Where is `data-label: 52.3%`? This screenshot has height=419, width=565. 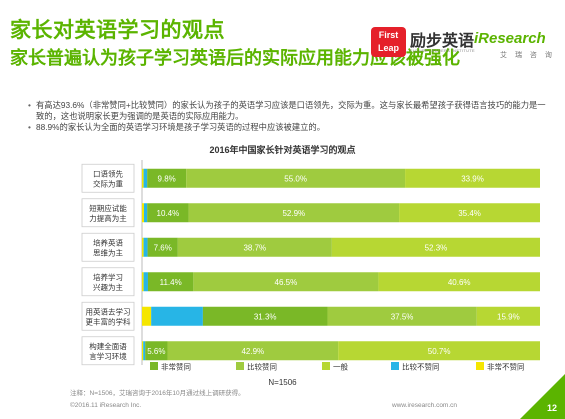 data-label: 52.3% is located at coordinates (436, 247).